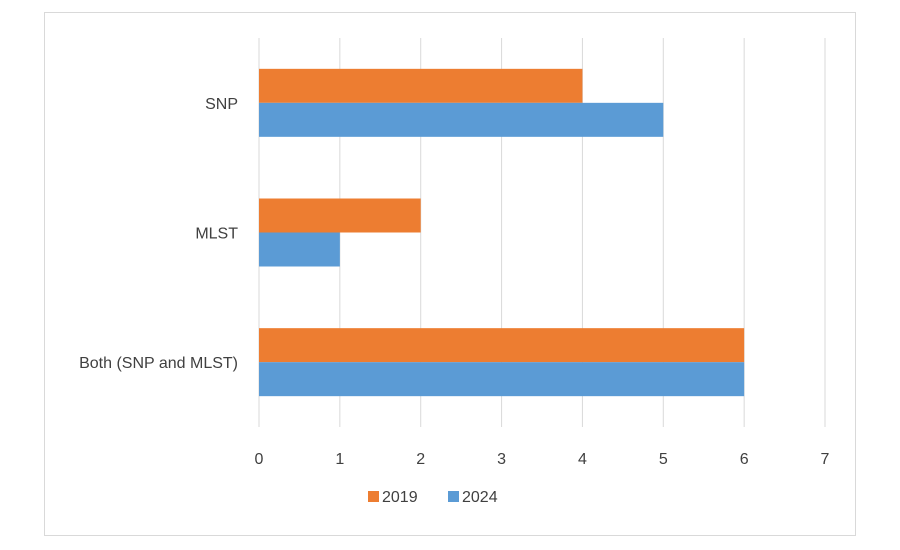 This screenshot has height=550, width=900. I want to click on legend-label-2024: 2024, so click(480, 497).